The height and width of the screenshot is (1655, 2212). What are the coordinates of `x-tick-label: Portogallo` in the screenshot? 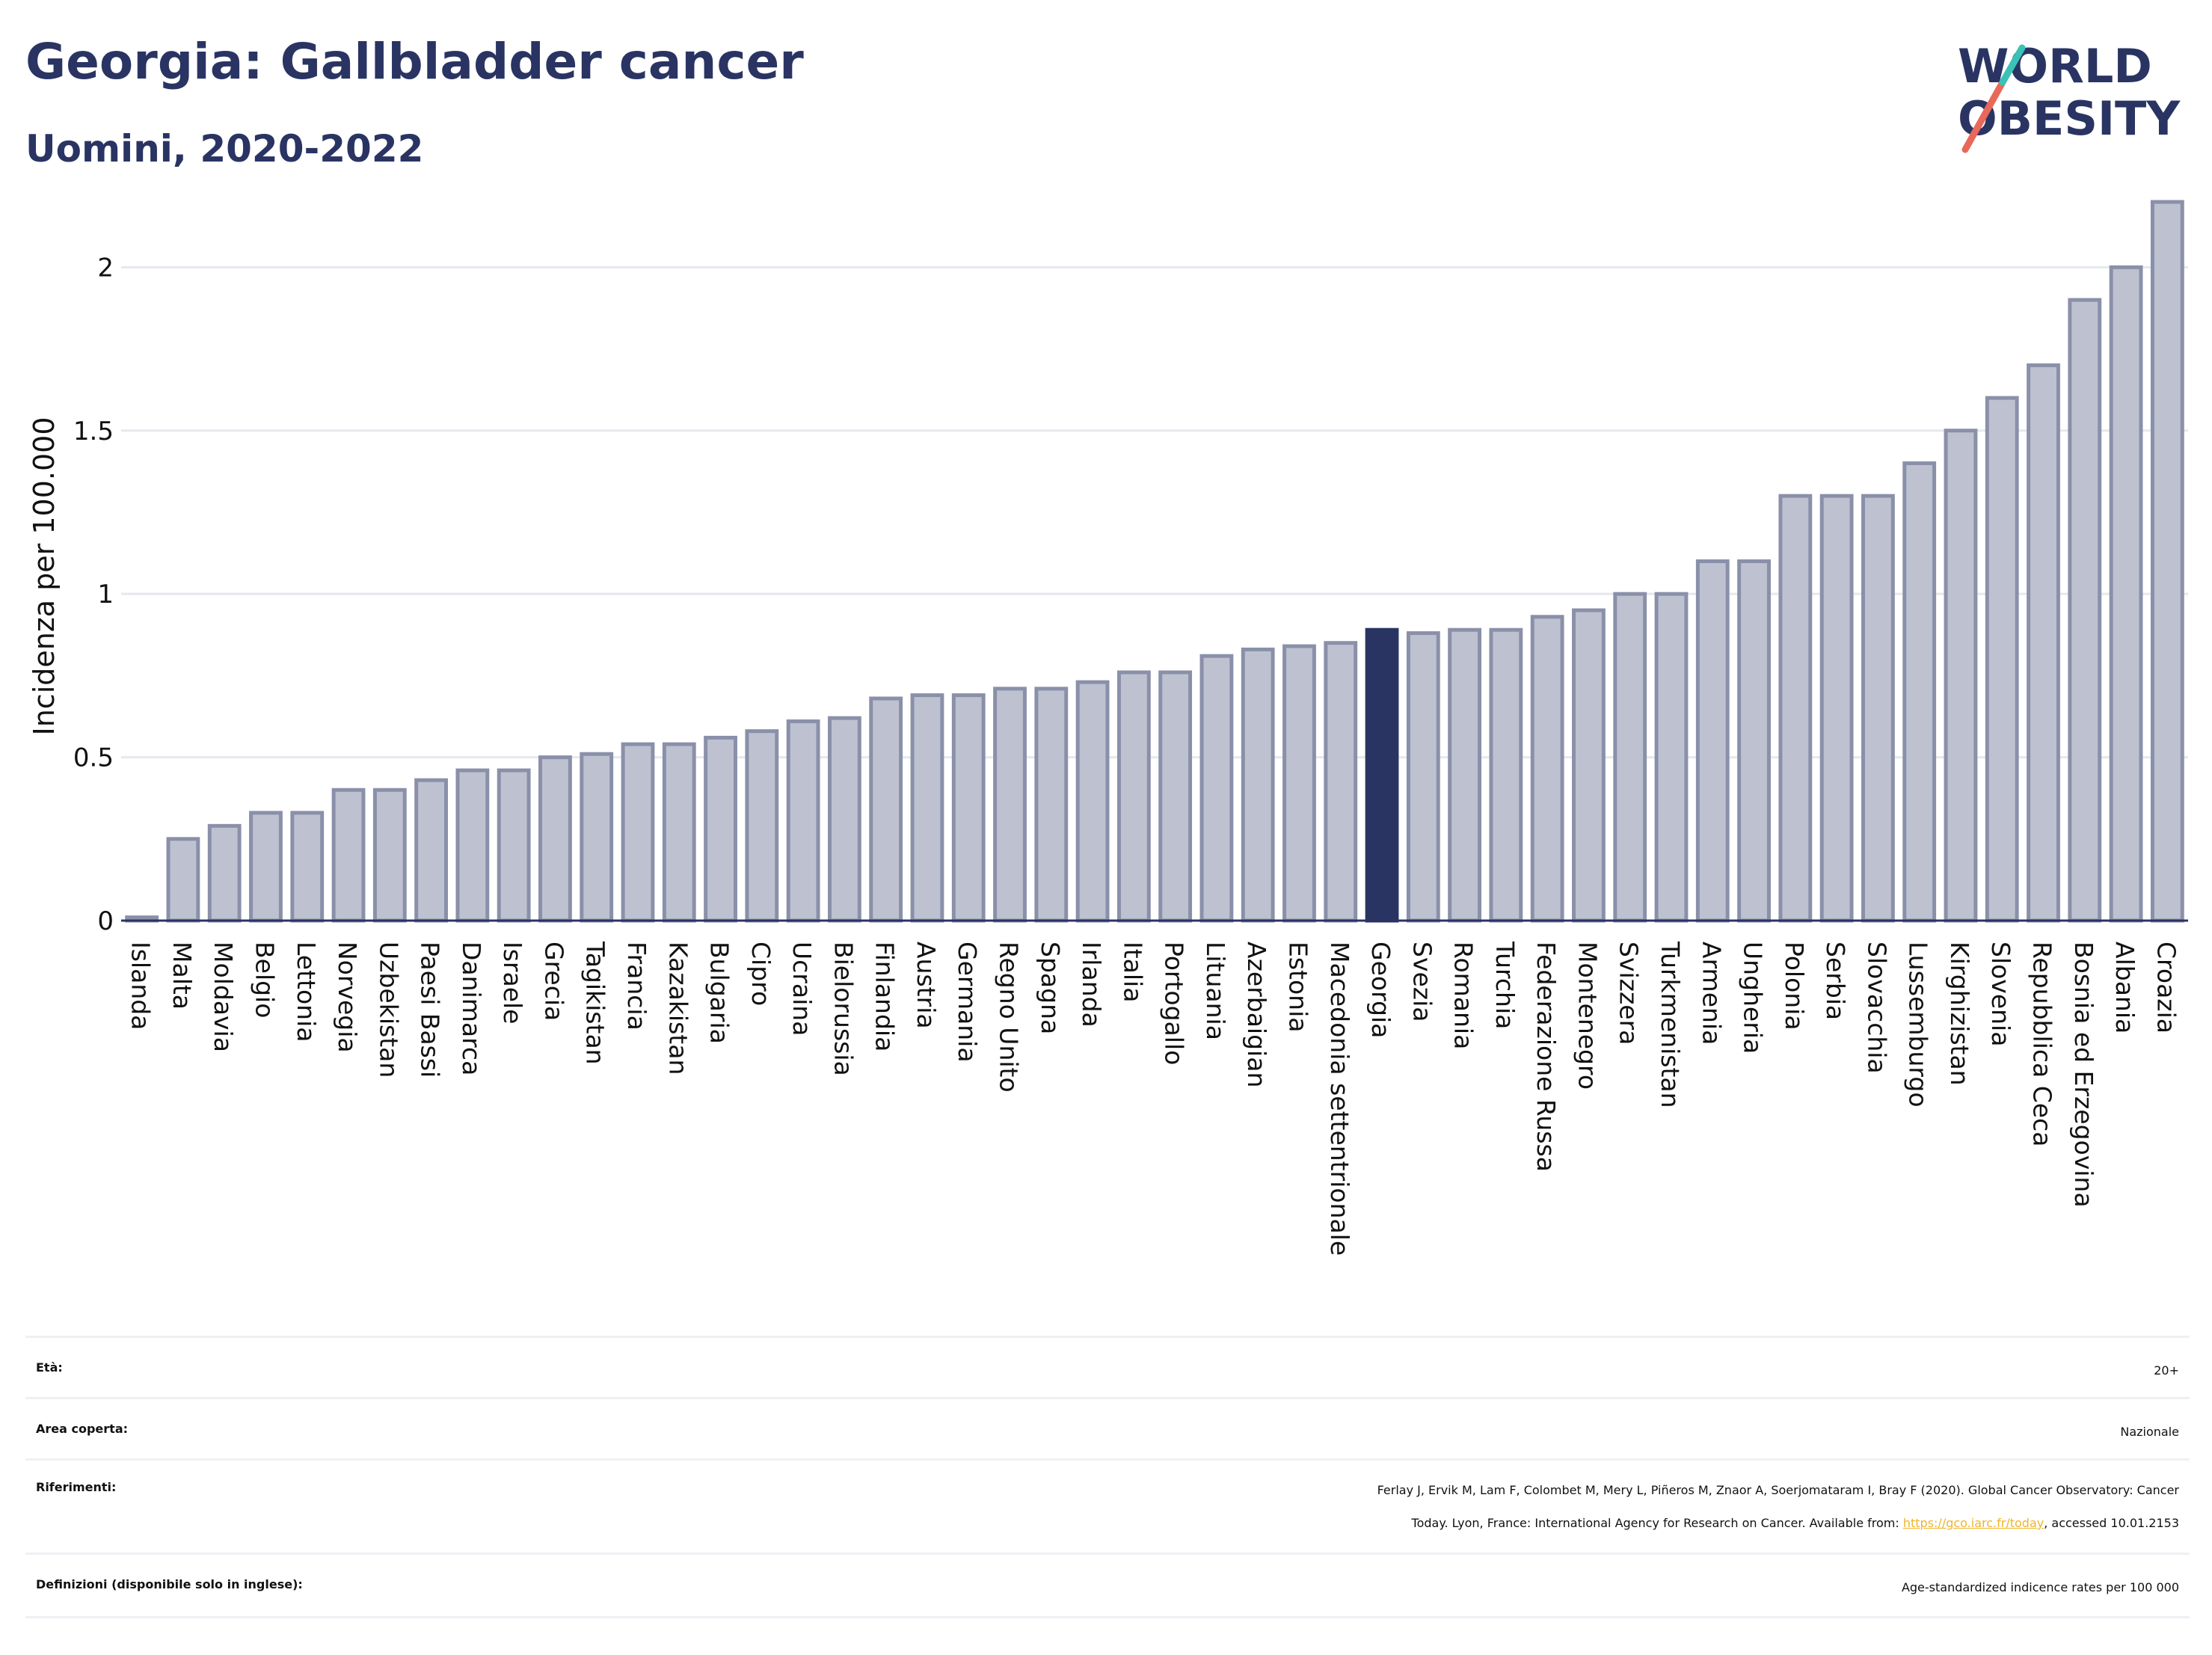 It's located at (1174, 1003).